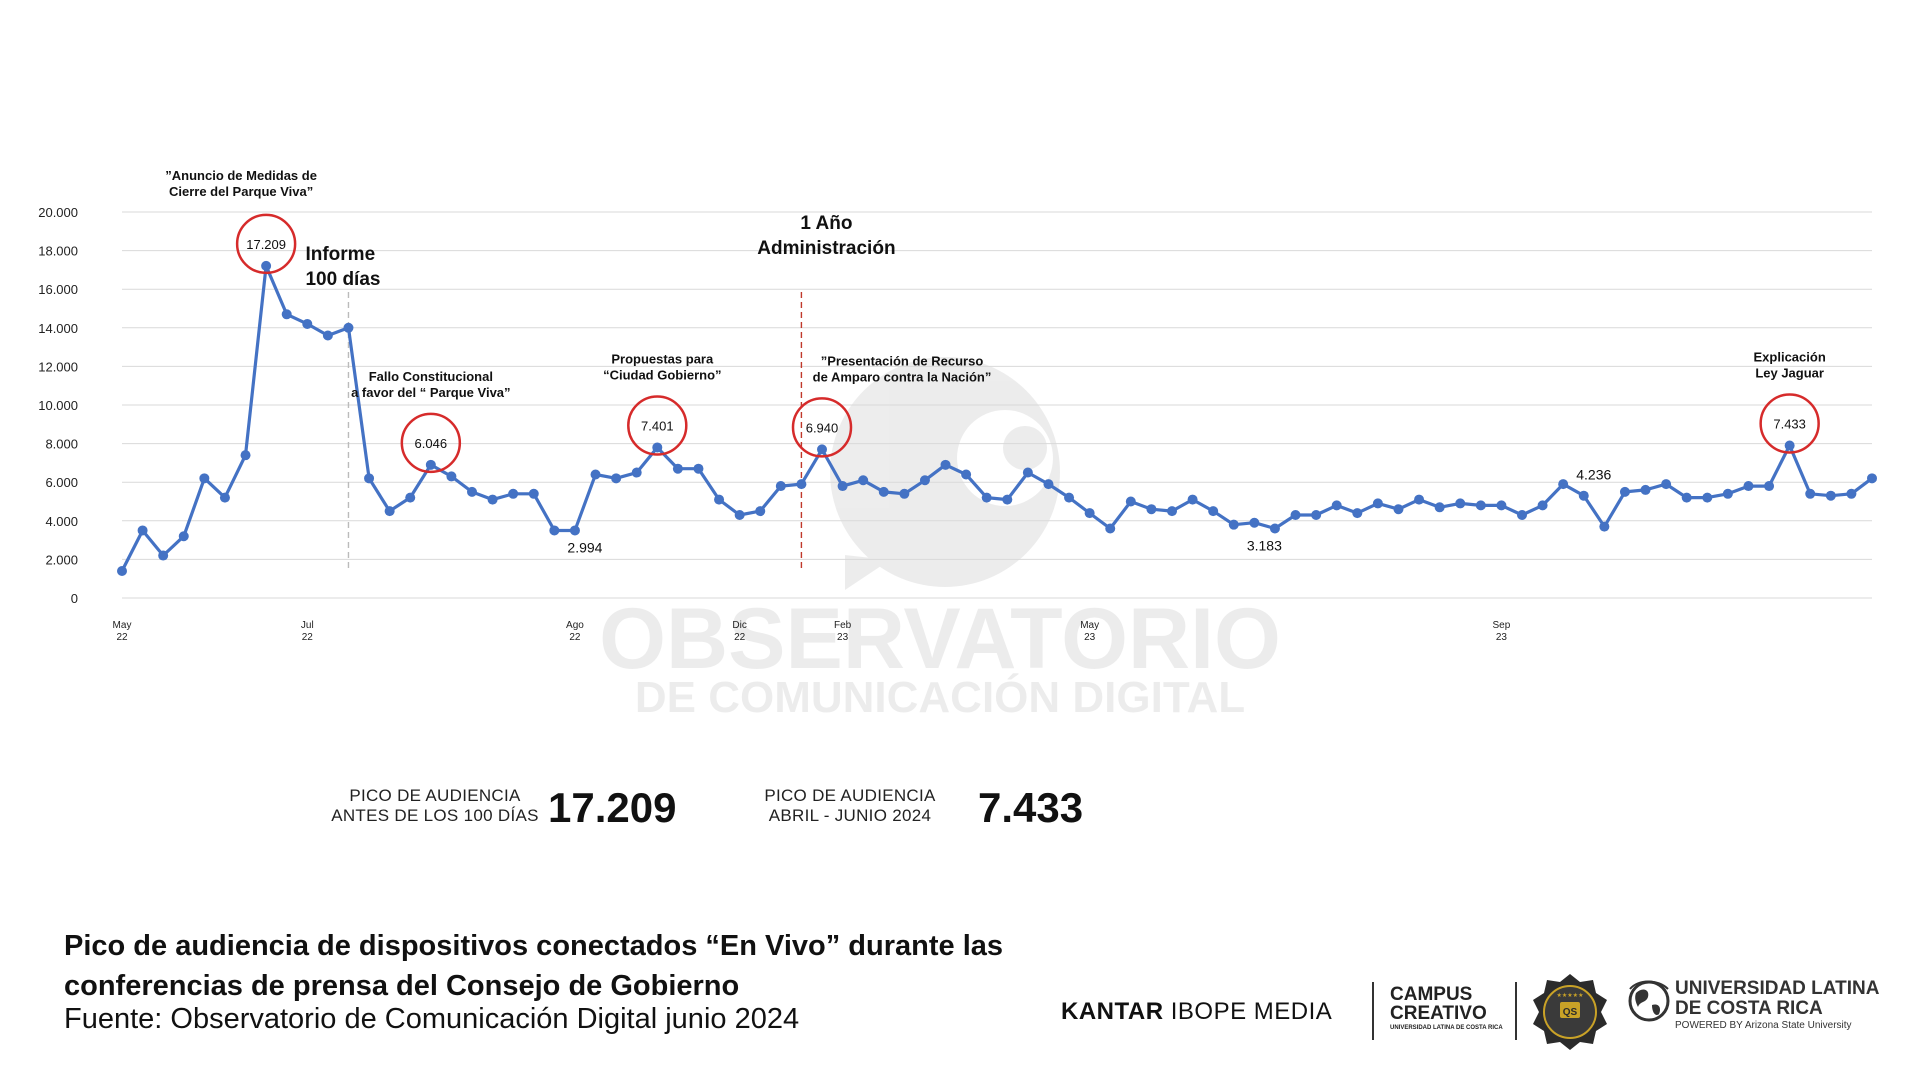  I want to click on annotation-label: Ley Jaguar, so click(1789, 373).